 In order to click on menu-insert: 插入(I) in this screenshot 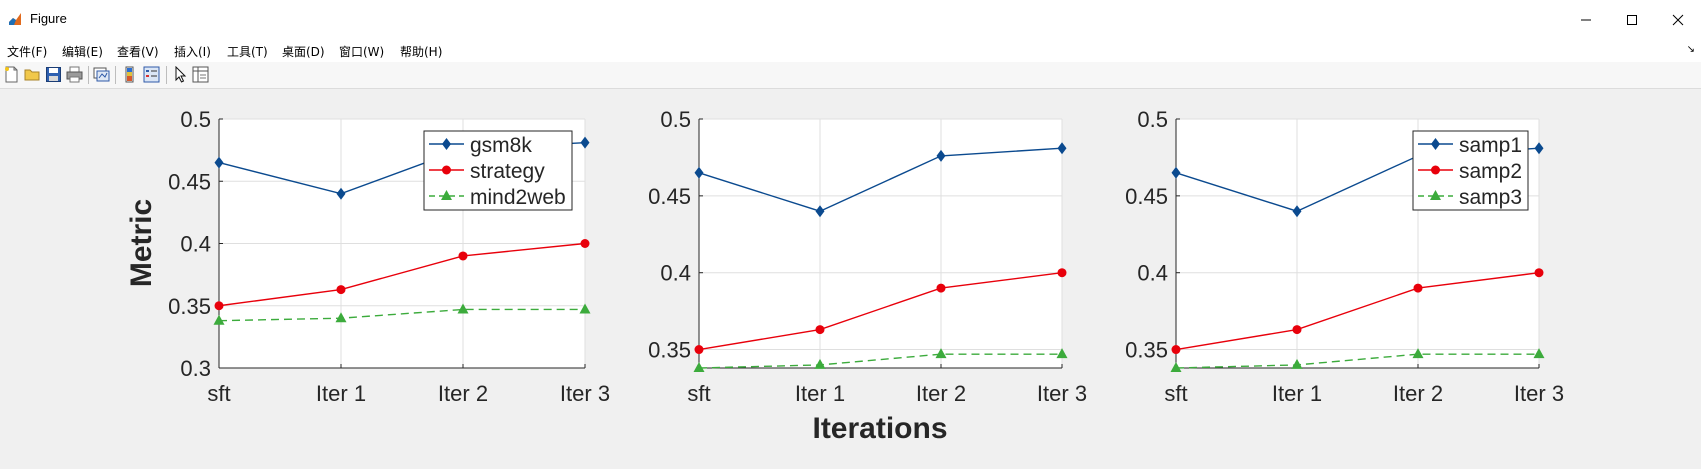, I will do `click(192, 52)`.